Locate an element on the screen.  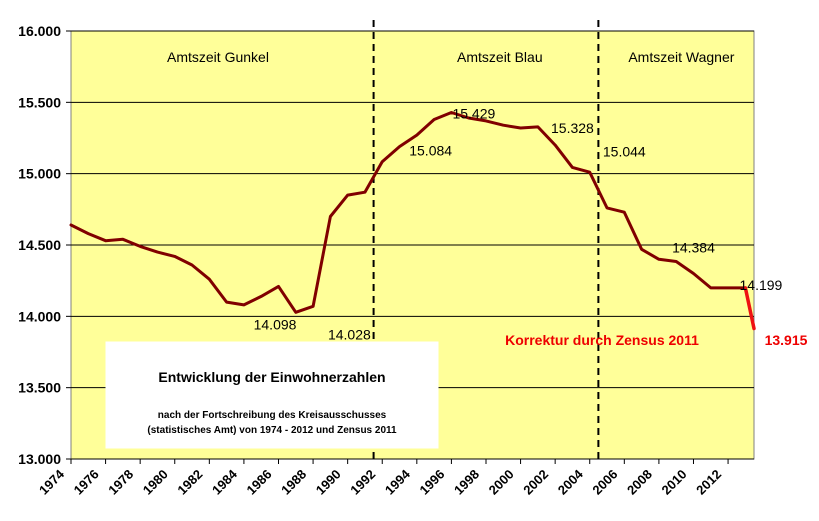
x-tick-label: 1990 is located at coordinates (328, 482).